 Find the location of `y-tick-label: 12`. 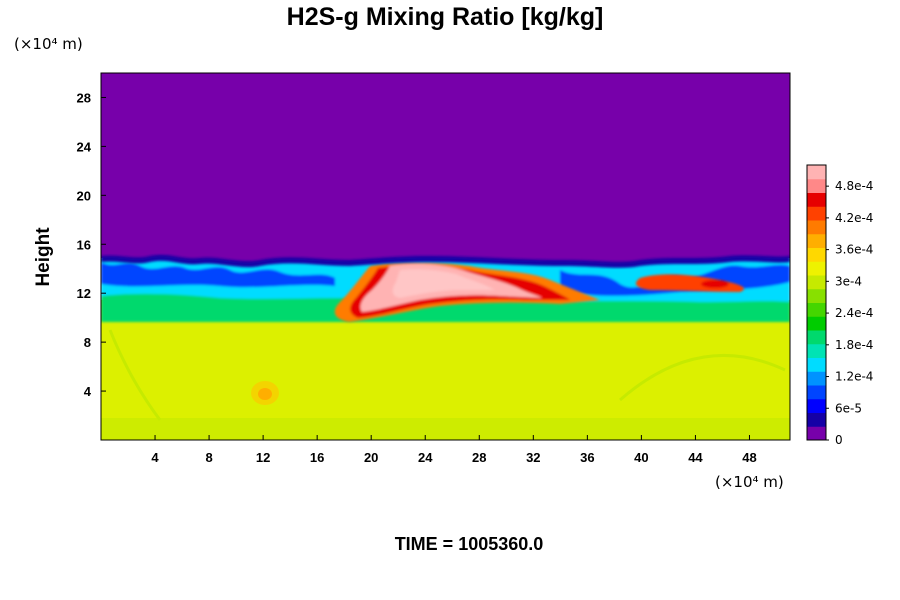

y-tick-label: 12 is located at coordinates (84, 293).